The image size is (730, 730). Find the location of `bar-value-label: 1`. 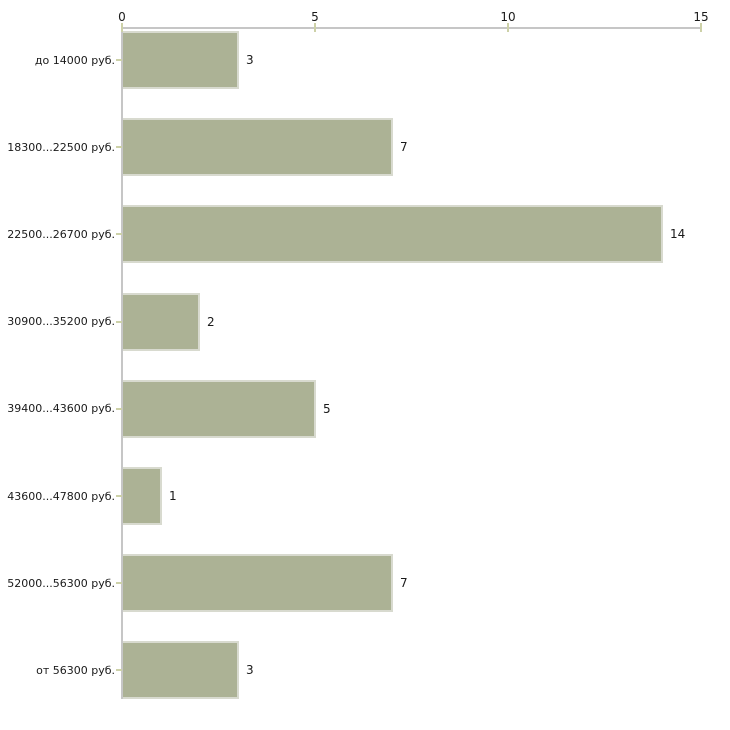

bar-value-label: 1 is located at coordinates (173, 496).